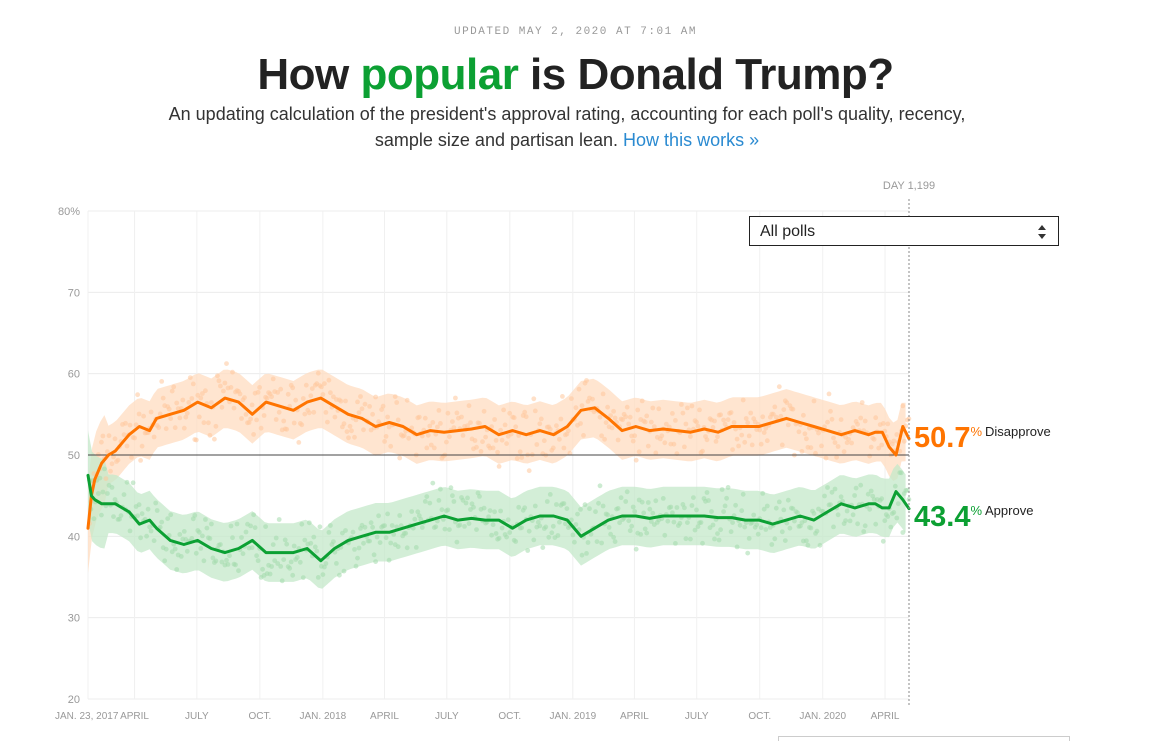 The height and width of the screenshot is (741, 1151). I want to click on how-this-works-link: How this works », so click(691, 140).